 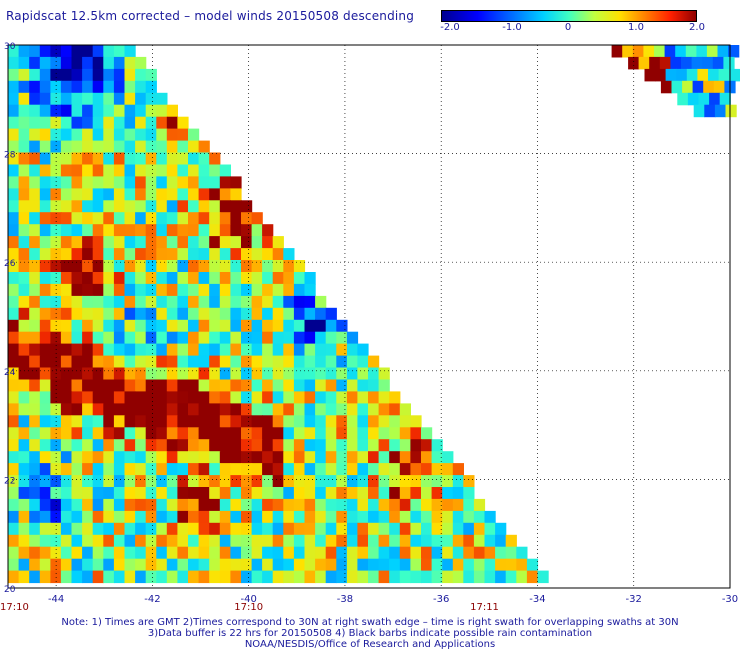 What do you see at coordinates (537, 599) in the screenshot?
I see `x-tick-label: -34` at bounding box center [537, 599].